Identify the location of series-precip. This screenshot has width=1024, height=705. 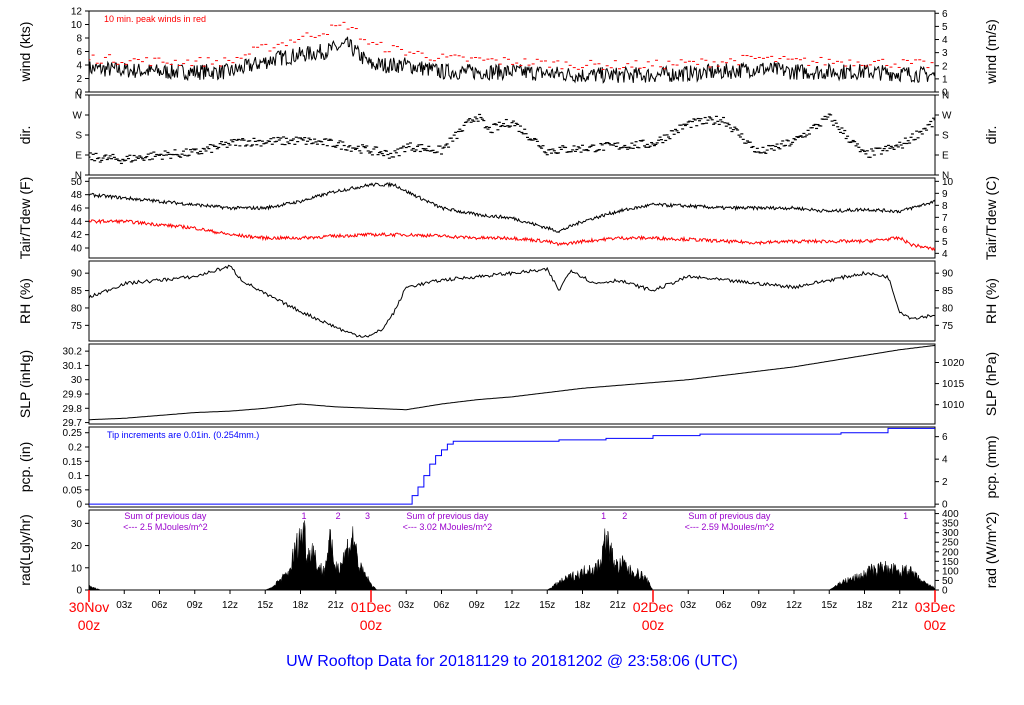
(512, 466).